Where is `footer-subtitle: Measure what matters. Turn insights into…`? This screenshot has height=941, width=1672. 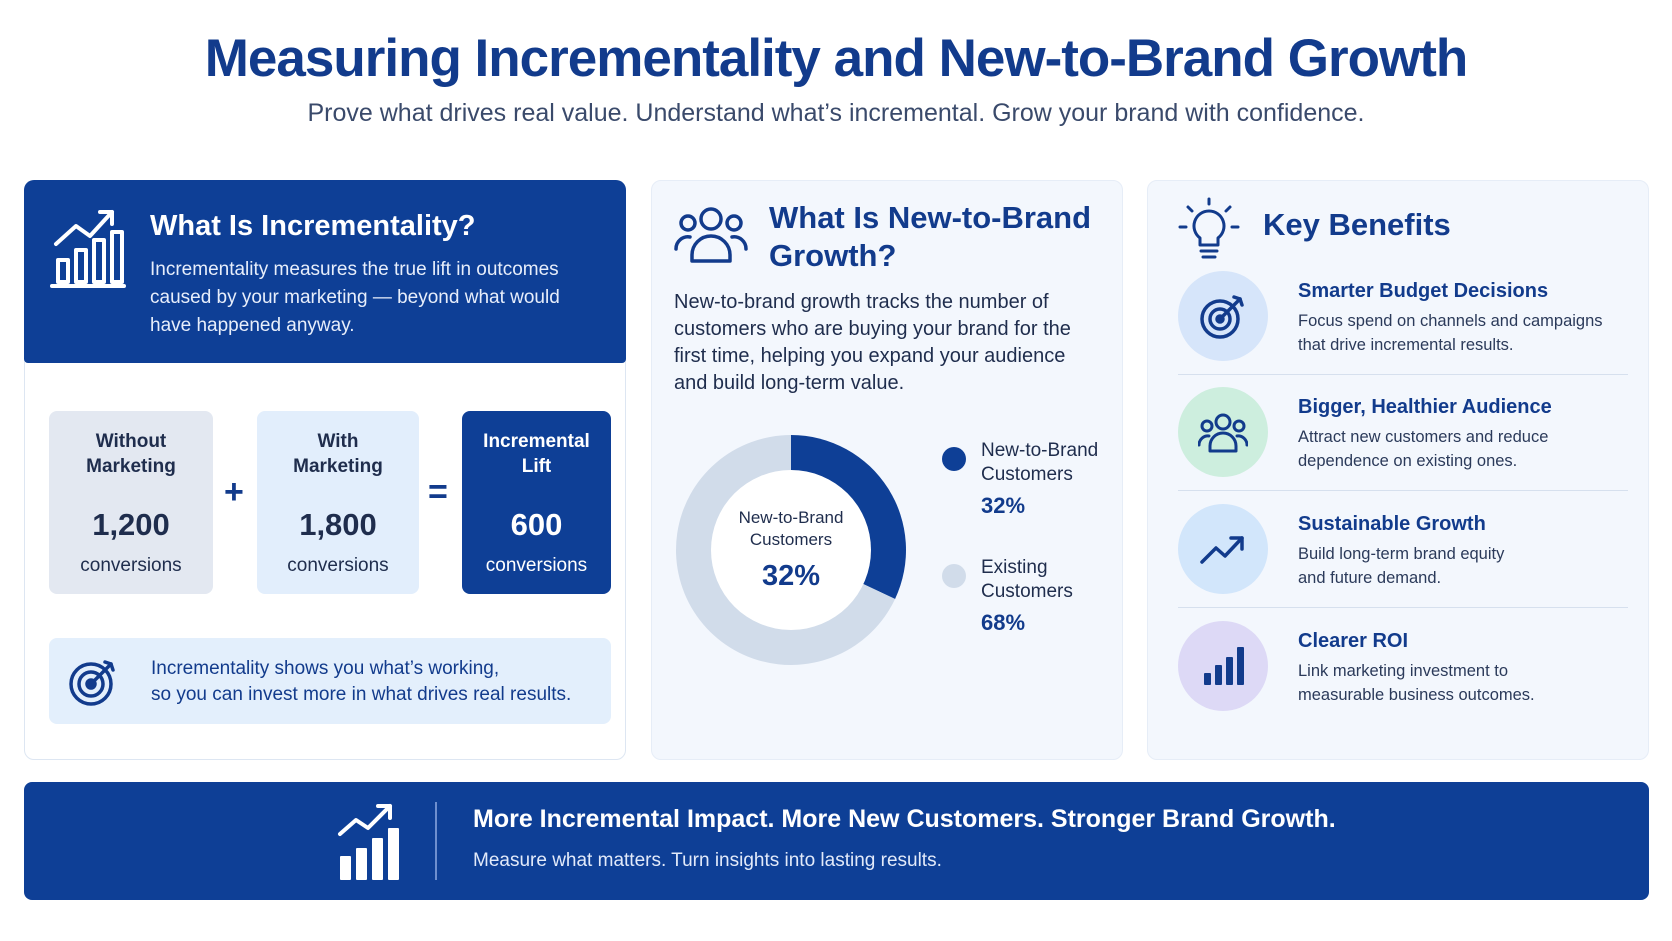
footer-subtitle: Measure what matters. Turn insights into… is located at coordinates (707, 860).